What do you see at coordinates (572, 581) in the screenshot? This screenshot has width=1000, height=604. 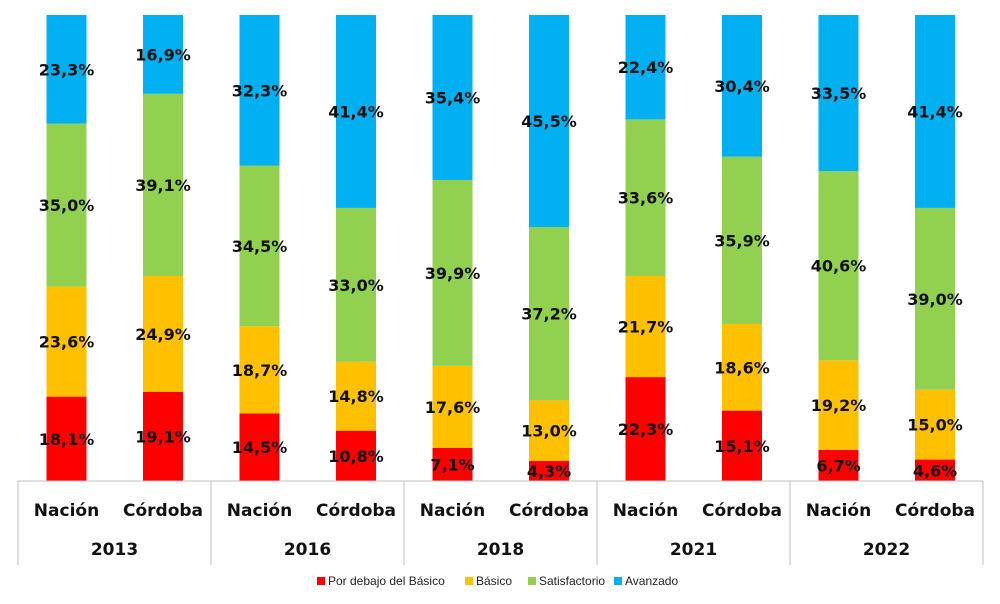 I see `legend-label: Satisfactorio` at bounding box center [572, 581].